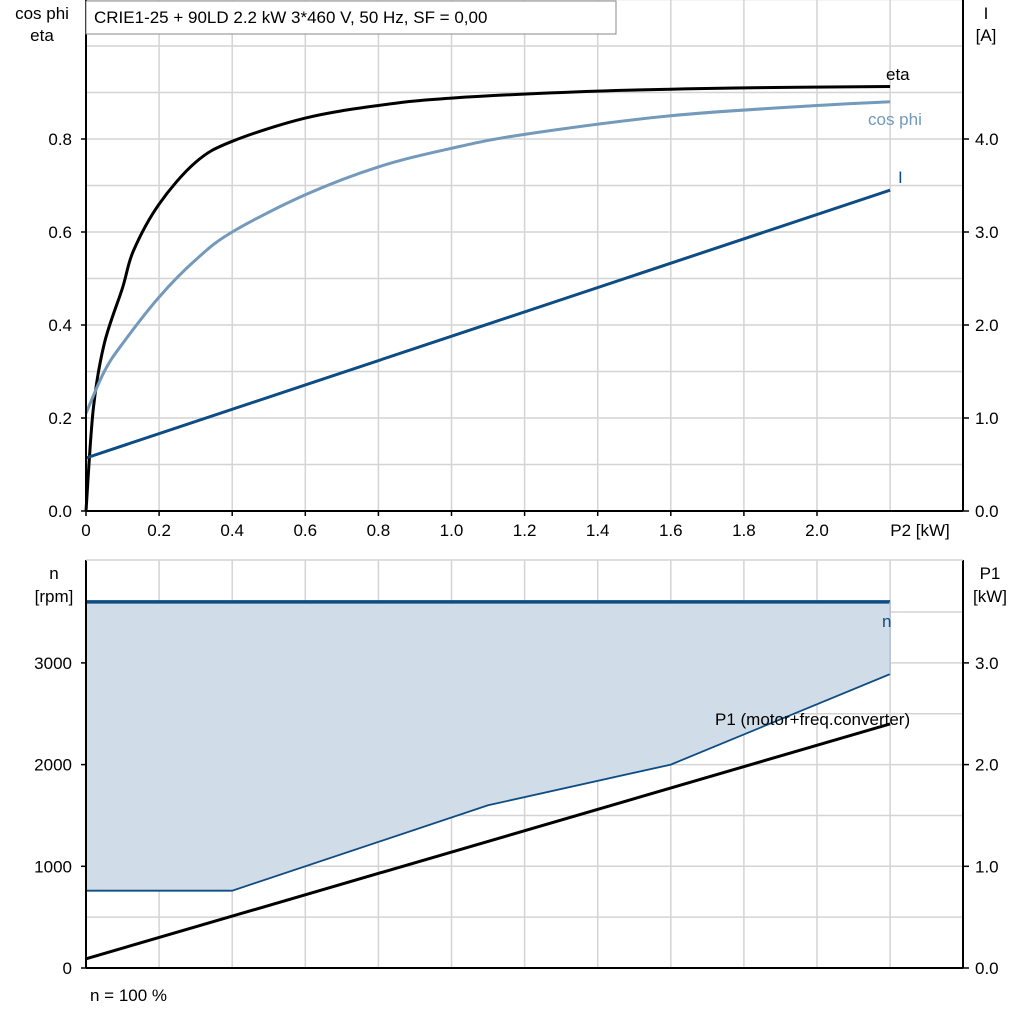 The image size is (1024, 1029). What do you see at coordinates (53, 866) in the screenshot?
I see `y-tick-label-left: 1000` at bounding box center [53, 866].